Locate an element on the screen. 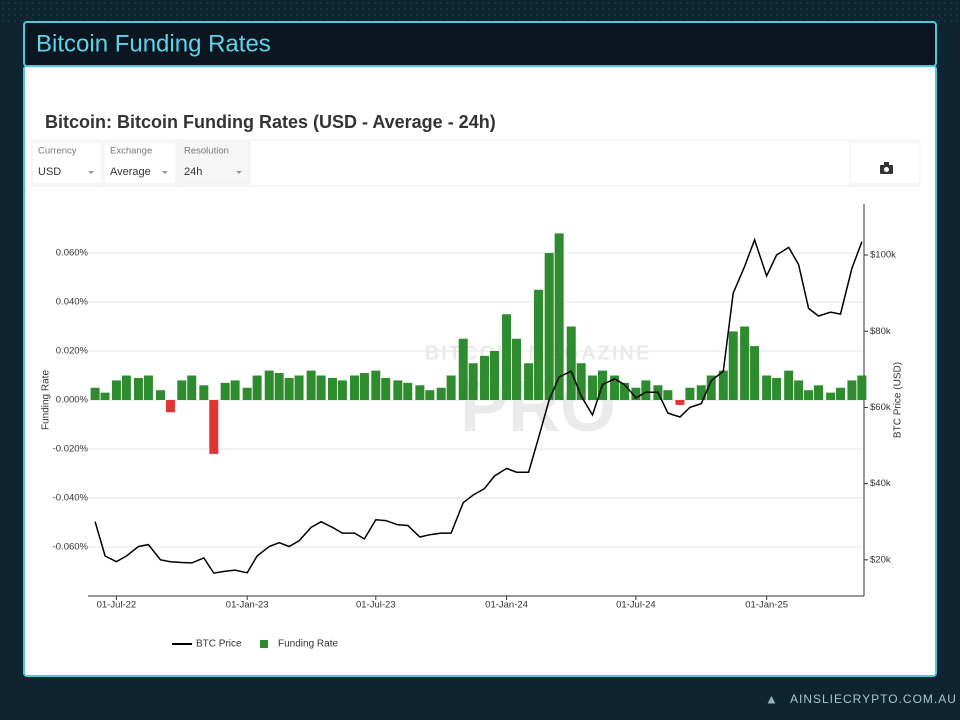 The width and height of the screenshot is (960, 720). y2-tick-label: $40k is located at coordinates (880, 483).